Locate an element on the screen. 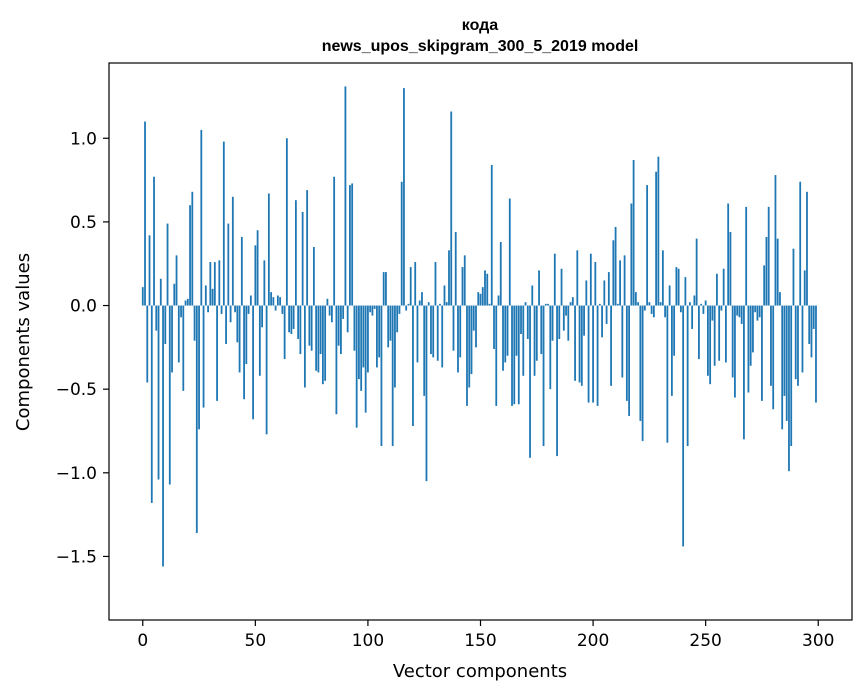  y-tick-label: −1.0 is located at coordinates (76, 474).